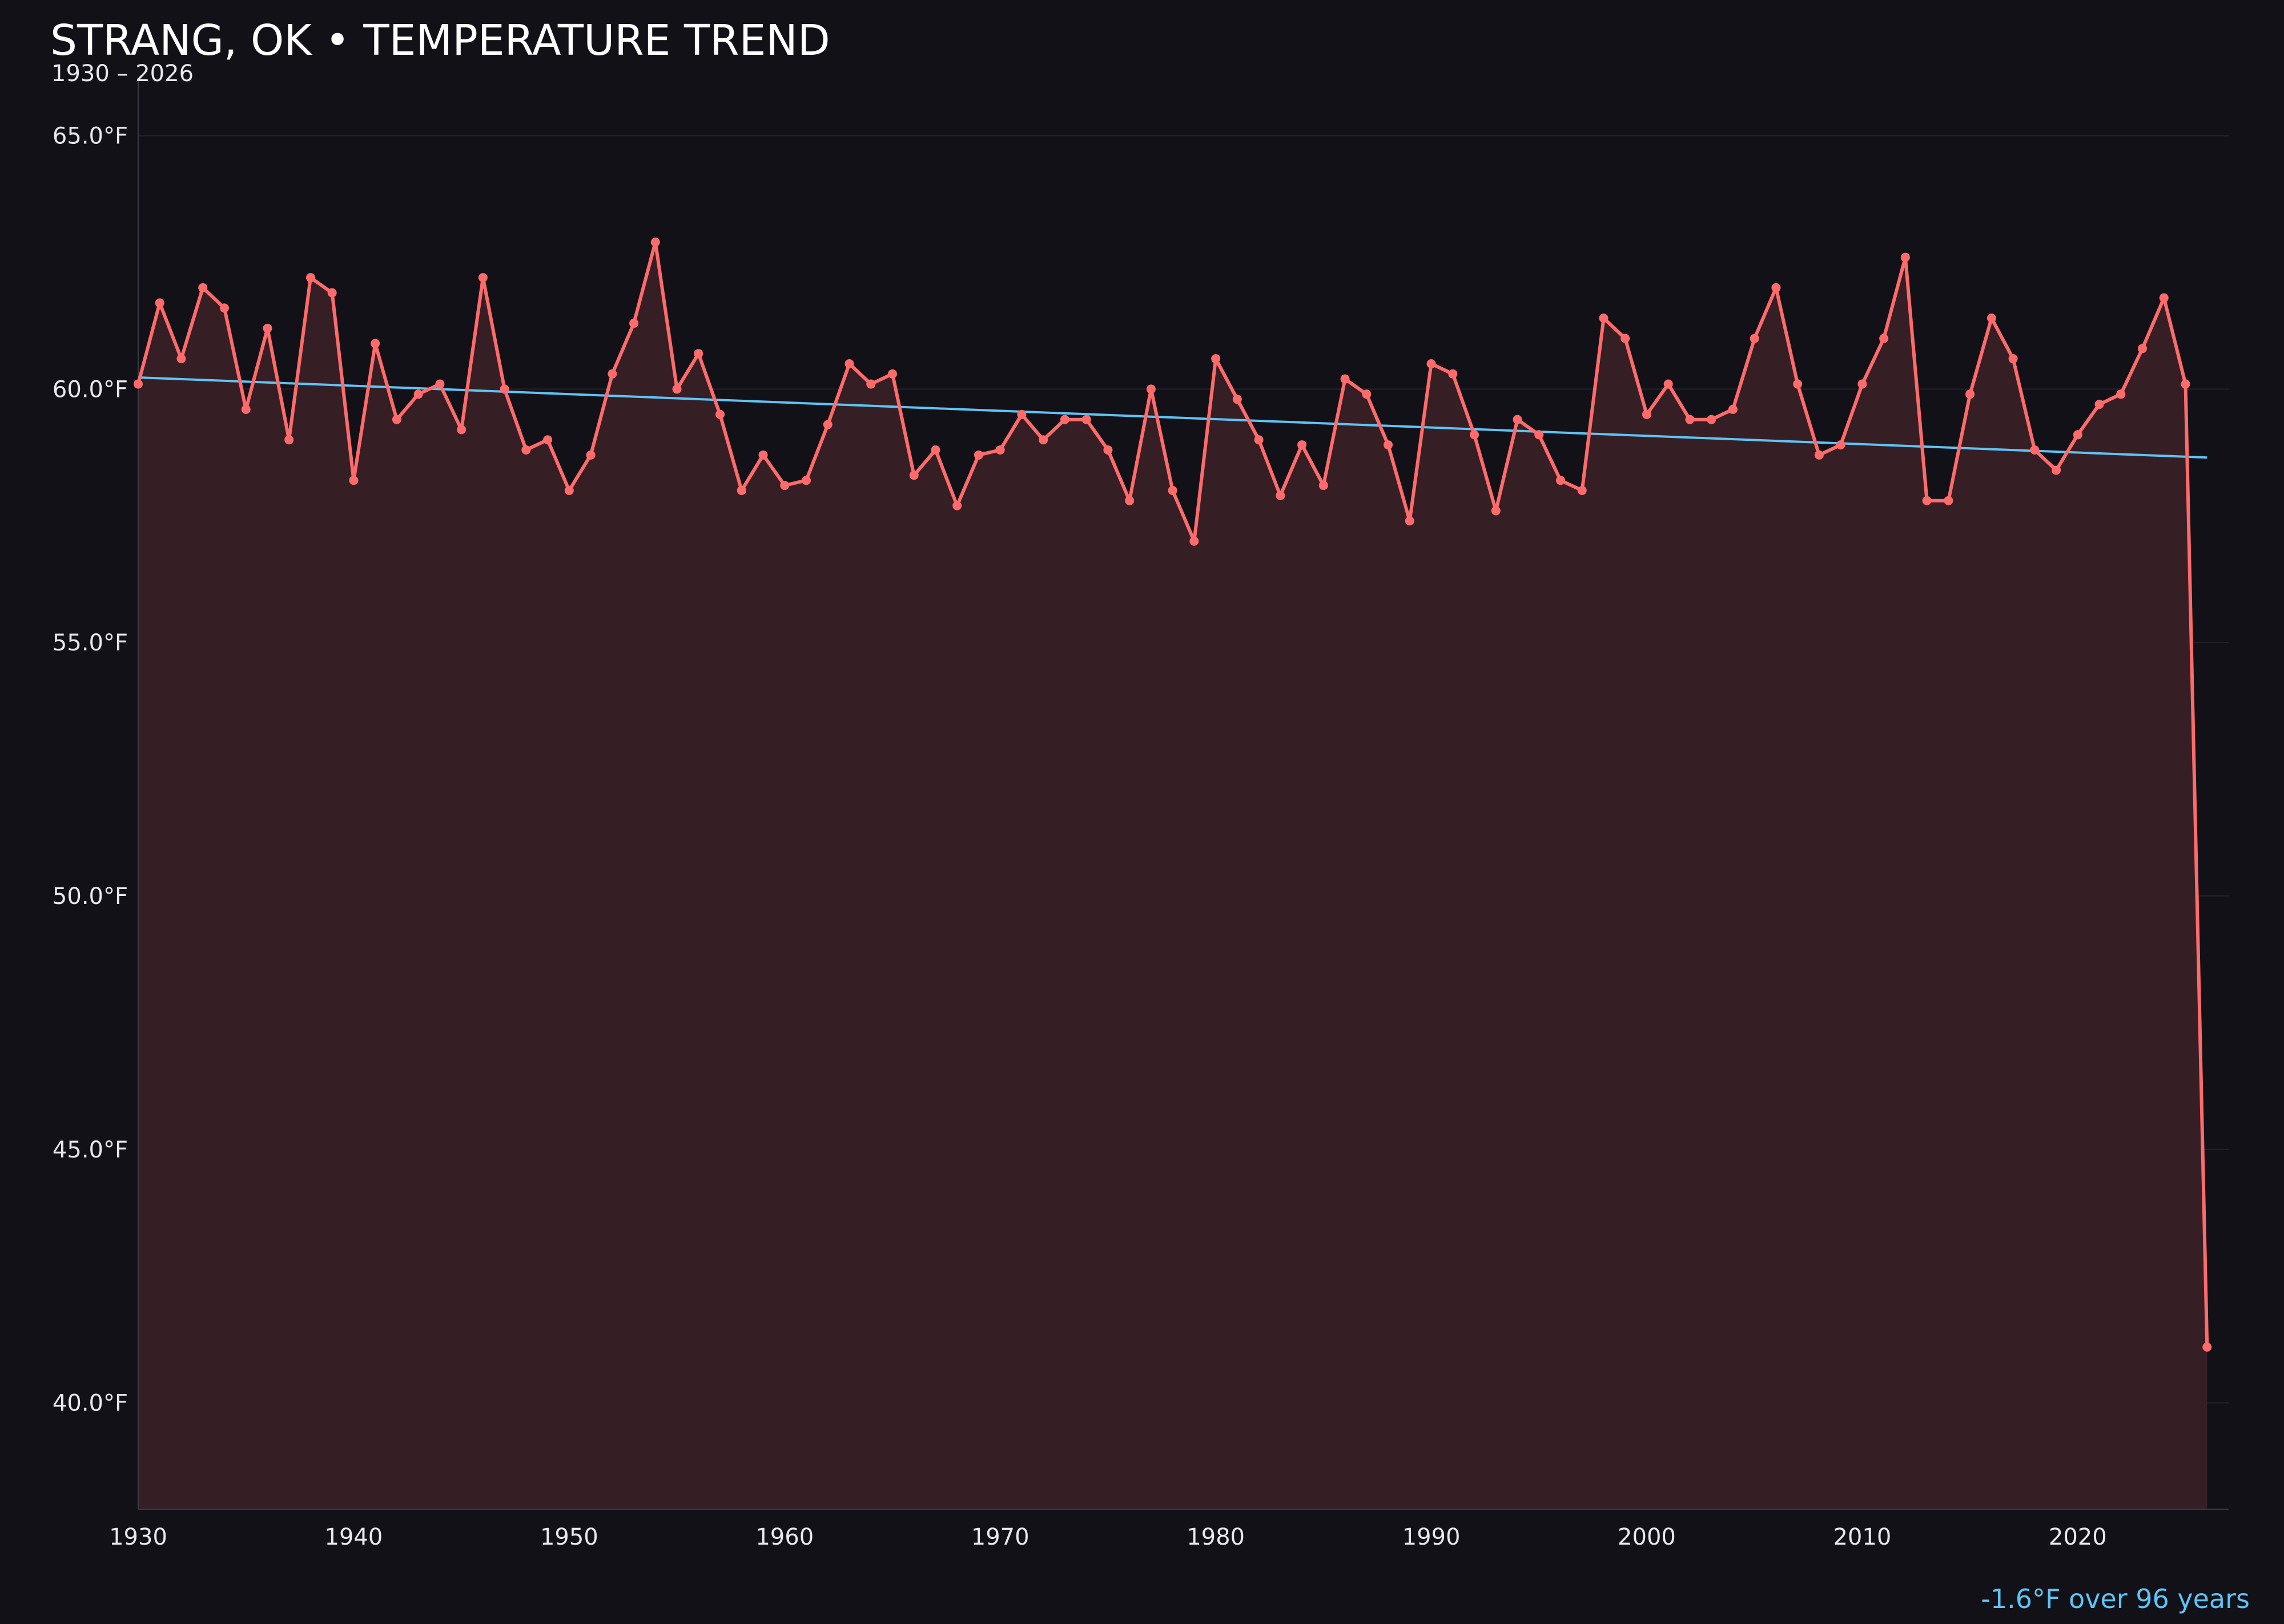 The image size is (2284, 1624). What do you see at coordinates (90, 643) in the screenshot?
I see `y-tick-label: 55.0°F` at bounding box center [90, 643].